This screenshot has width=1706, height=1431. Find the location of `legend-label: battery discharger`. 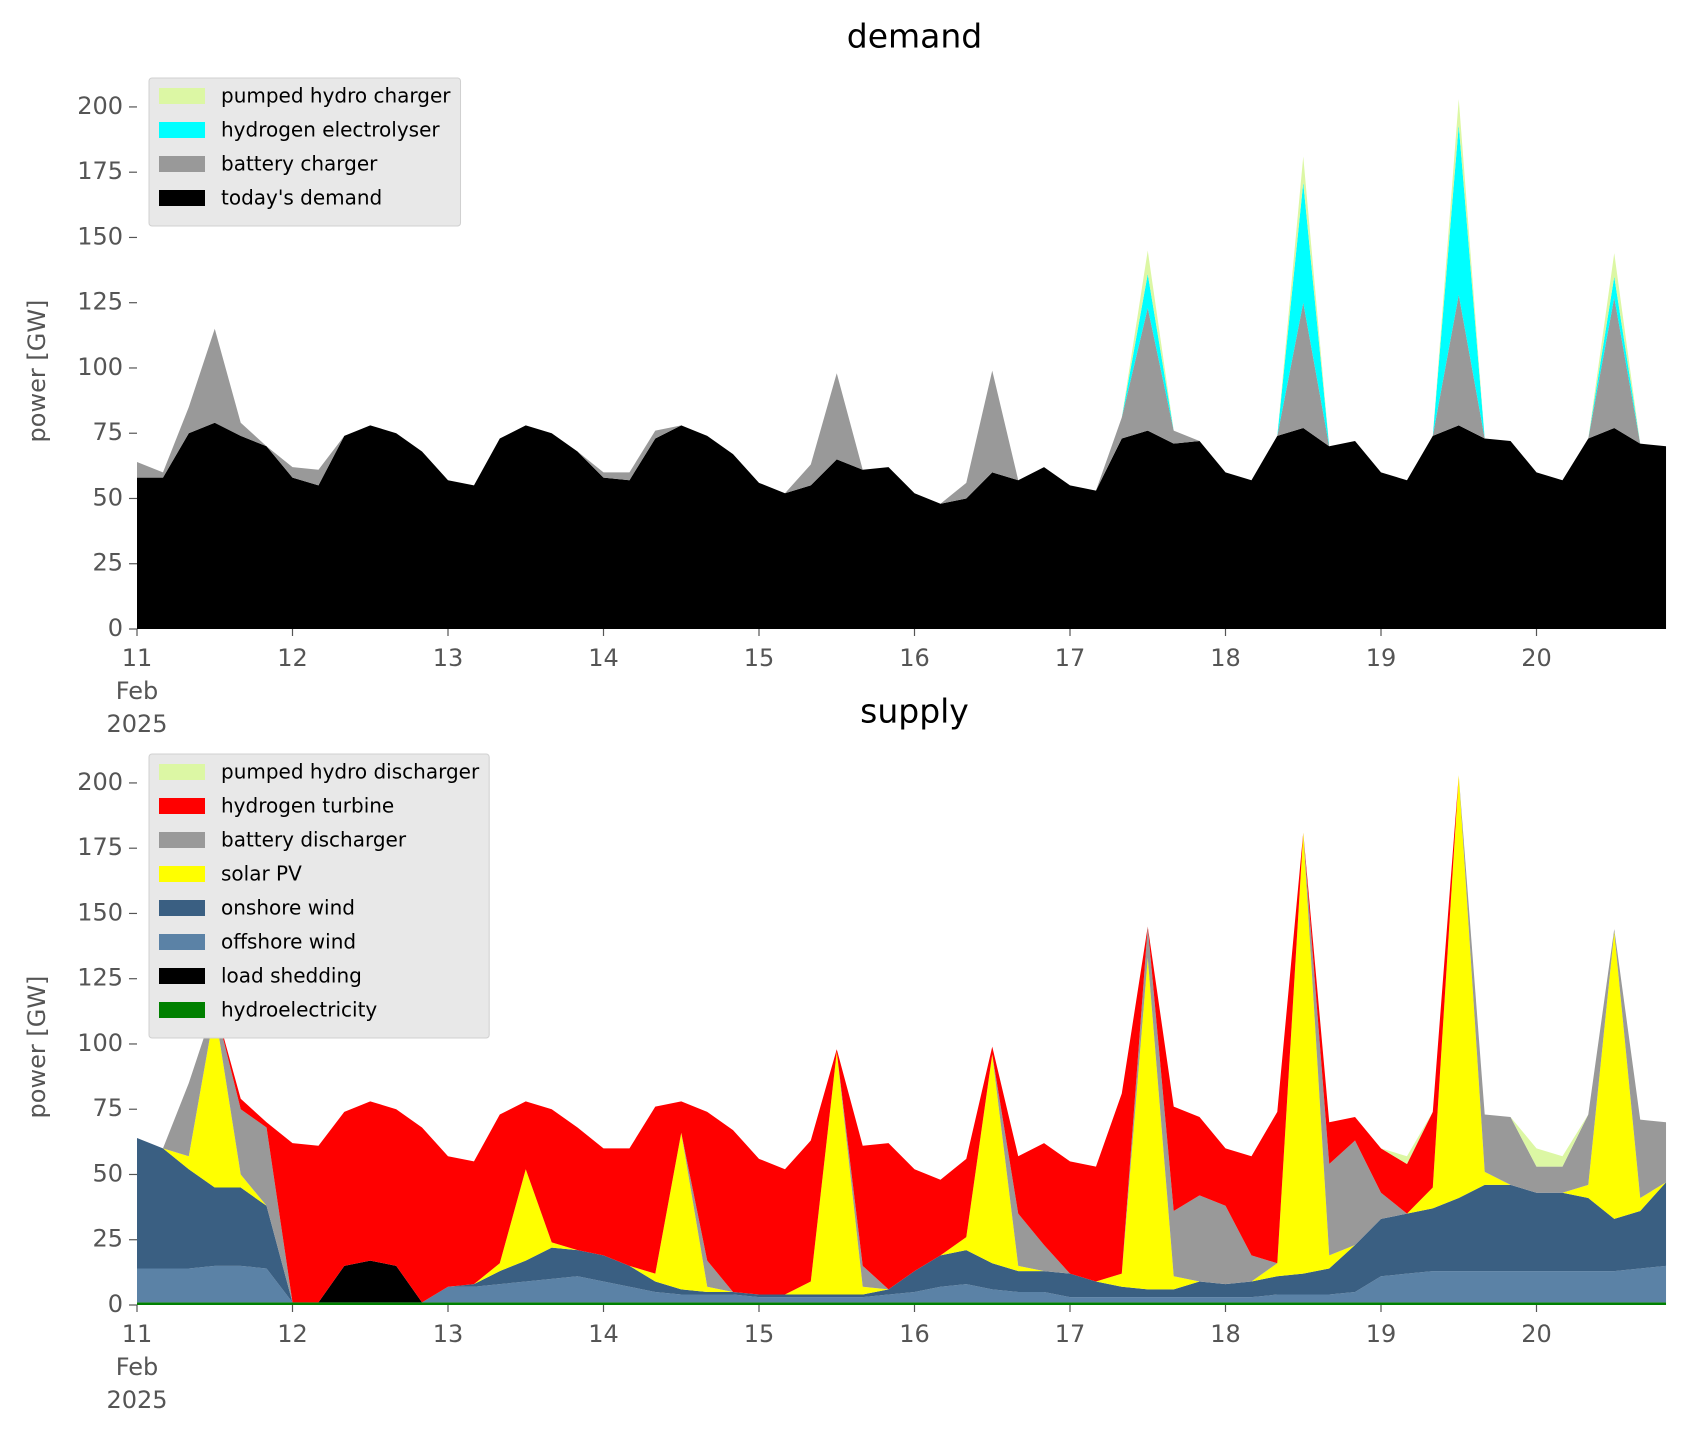

legend-label: battery discharger is located at coordinates (314, 840).